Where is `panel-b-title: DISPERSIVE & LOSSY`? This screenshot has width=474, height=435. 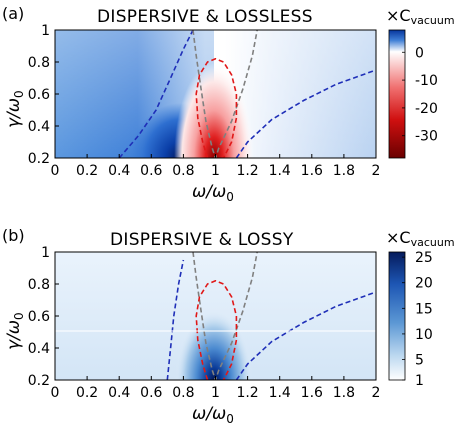
panel-b-title: DISPERSIVE & LOSSY is located at coordinates (202, 240).